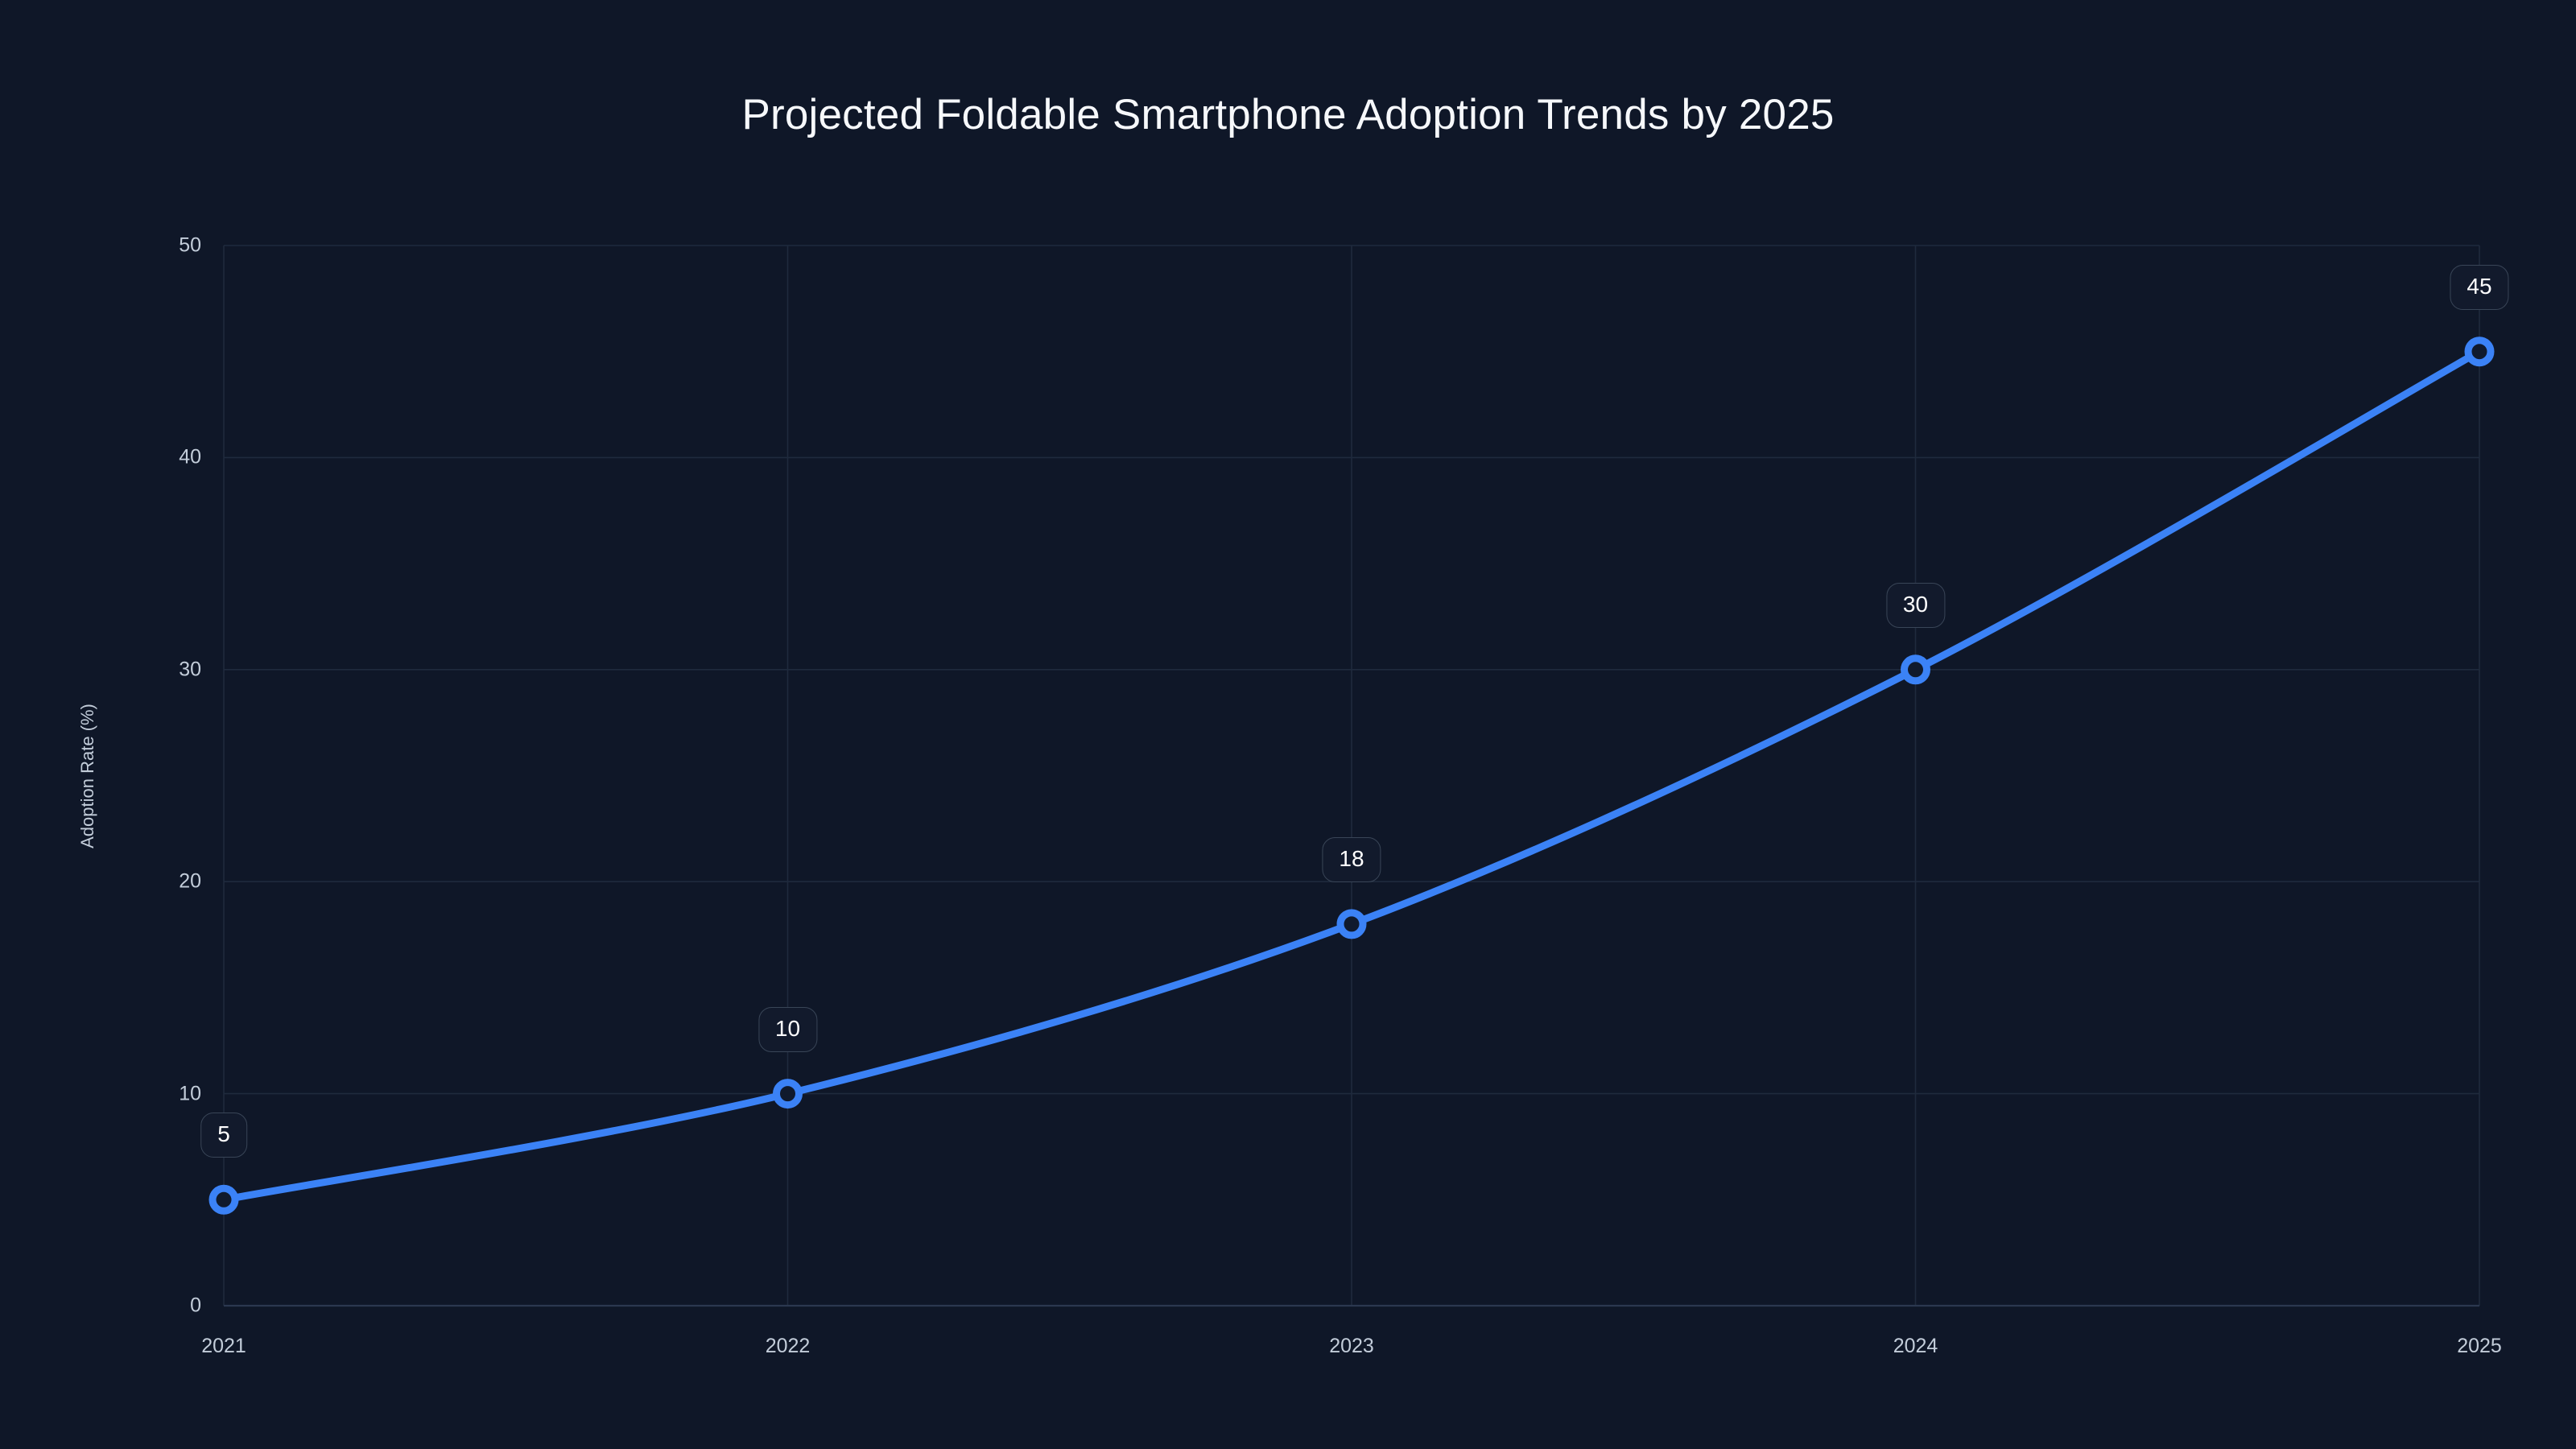  I want to click on x-tick-label: 2021, so click(223, 1346).